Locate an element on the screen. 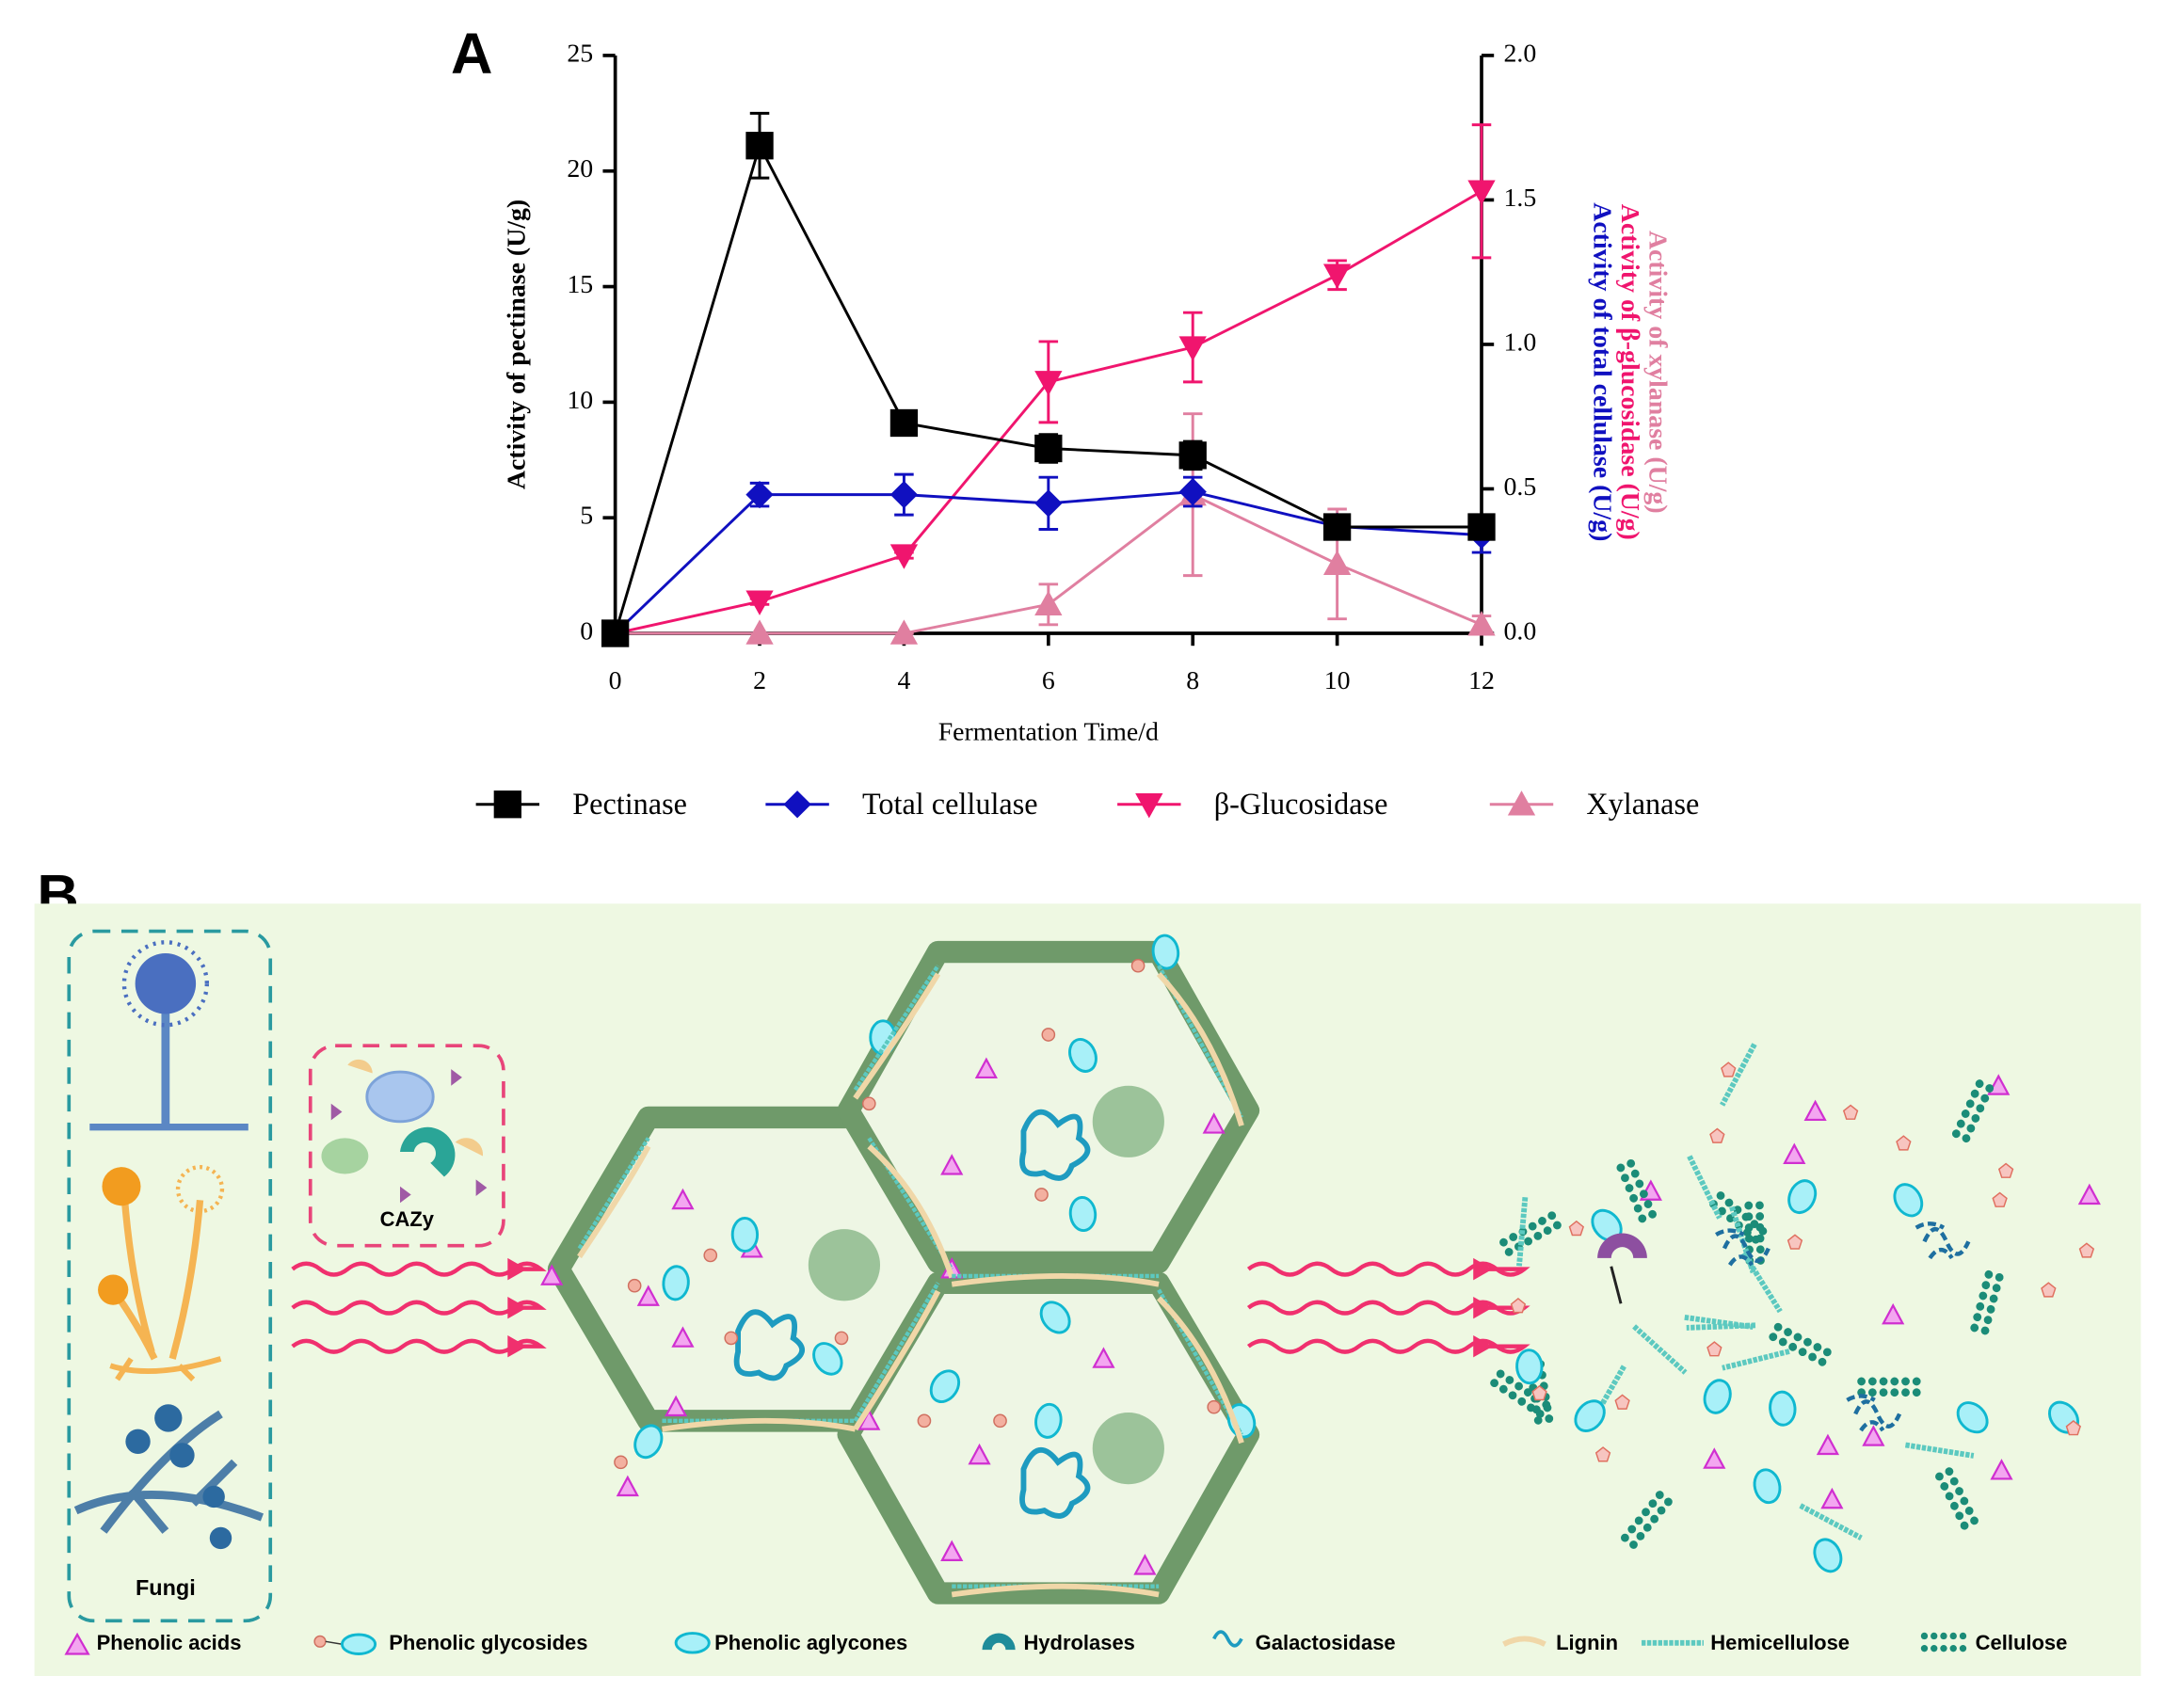  panel-label: A is located at coordinates (471, 54).